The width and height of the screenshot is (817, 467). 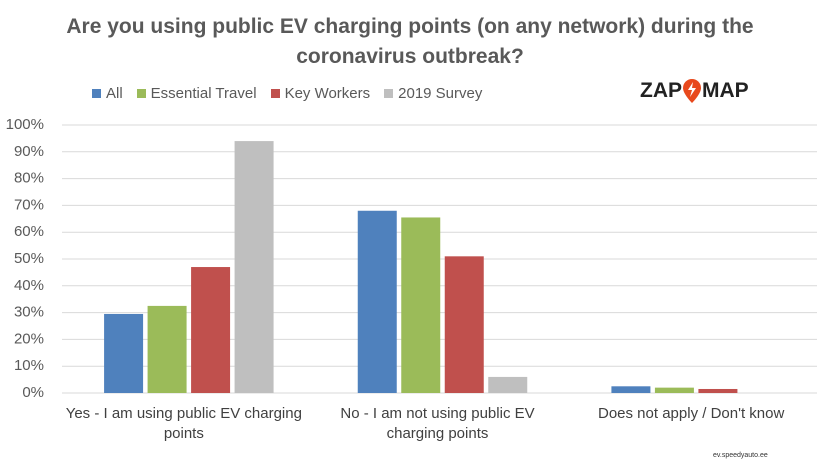 What do you see at coordinates (29, 285) in the screenshot?
I see `y-tick-label: 40%` at bounding box center [29, 285].